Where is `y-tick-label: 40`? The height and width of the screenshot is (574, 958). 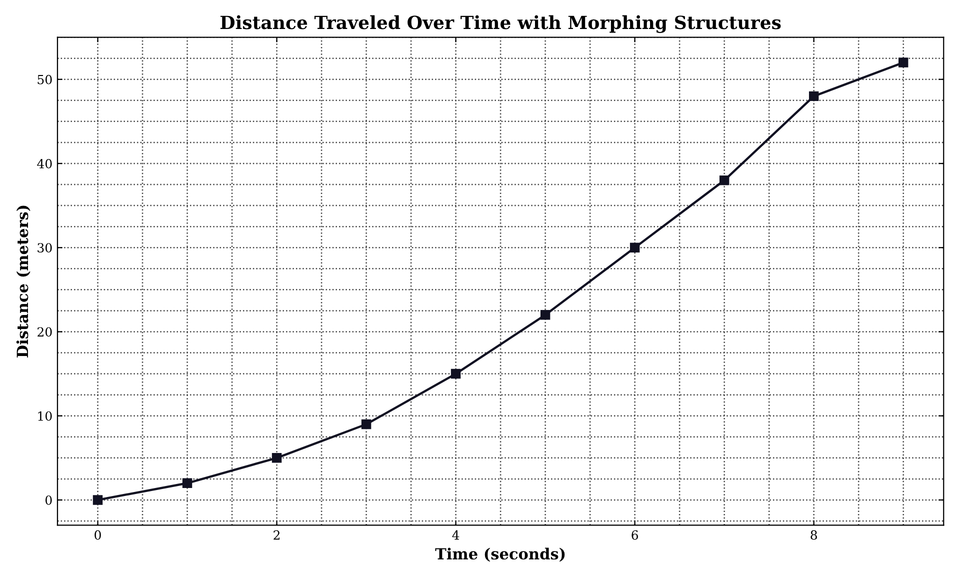
y-tick-label: 40 is located at coordinates (44, 163).